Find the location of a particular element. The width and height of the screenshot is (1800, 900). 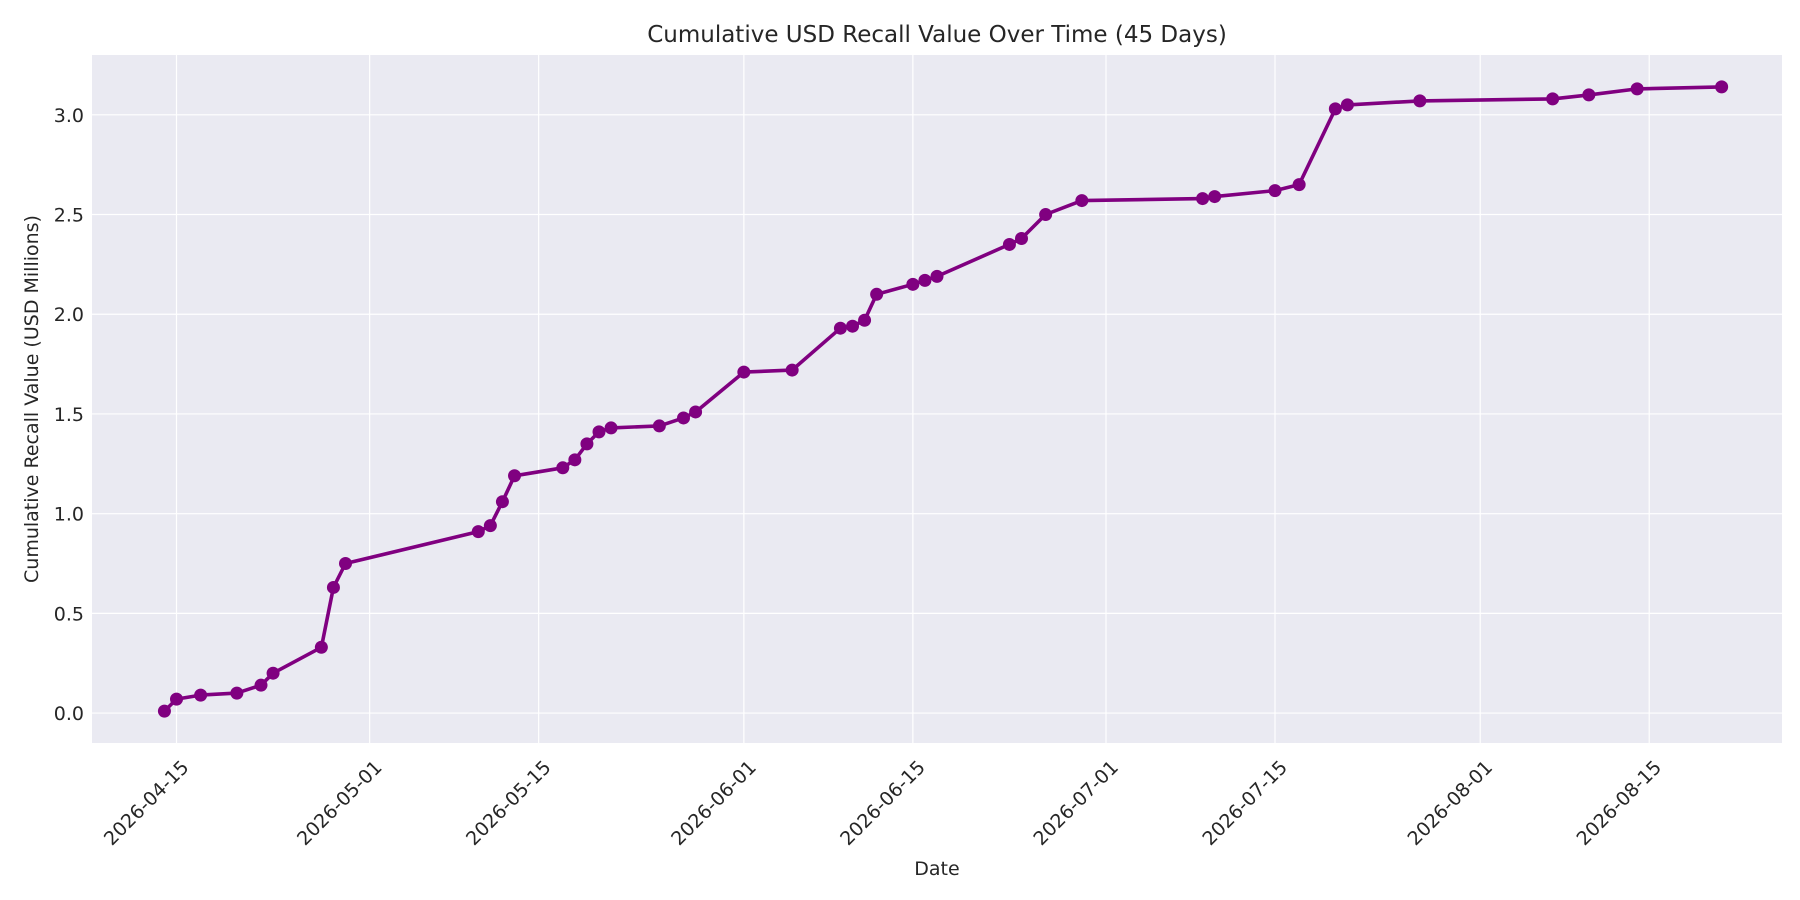

y-tick-labels: 0.0 0.5 1.0 1.5 2.0 2.5 3.0 is located at coordinates (69, 415).